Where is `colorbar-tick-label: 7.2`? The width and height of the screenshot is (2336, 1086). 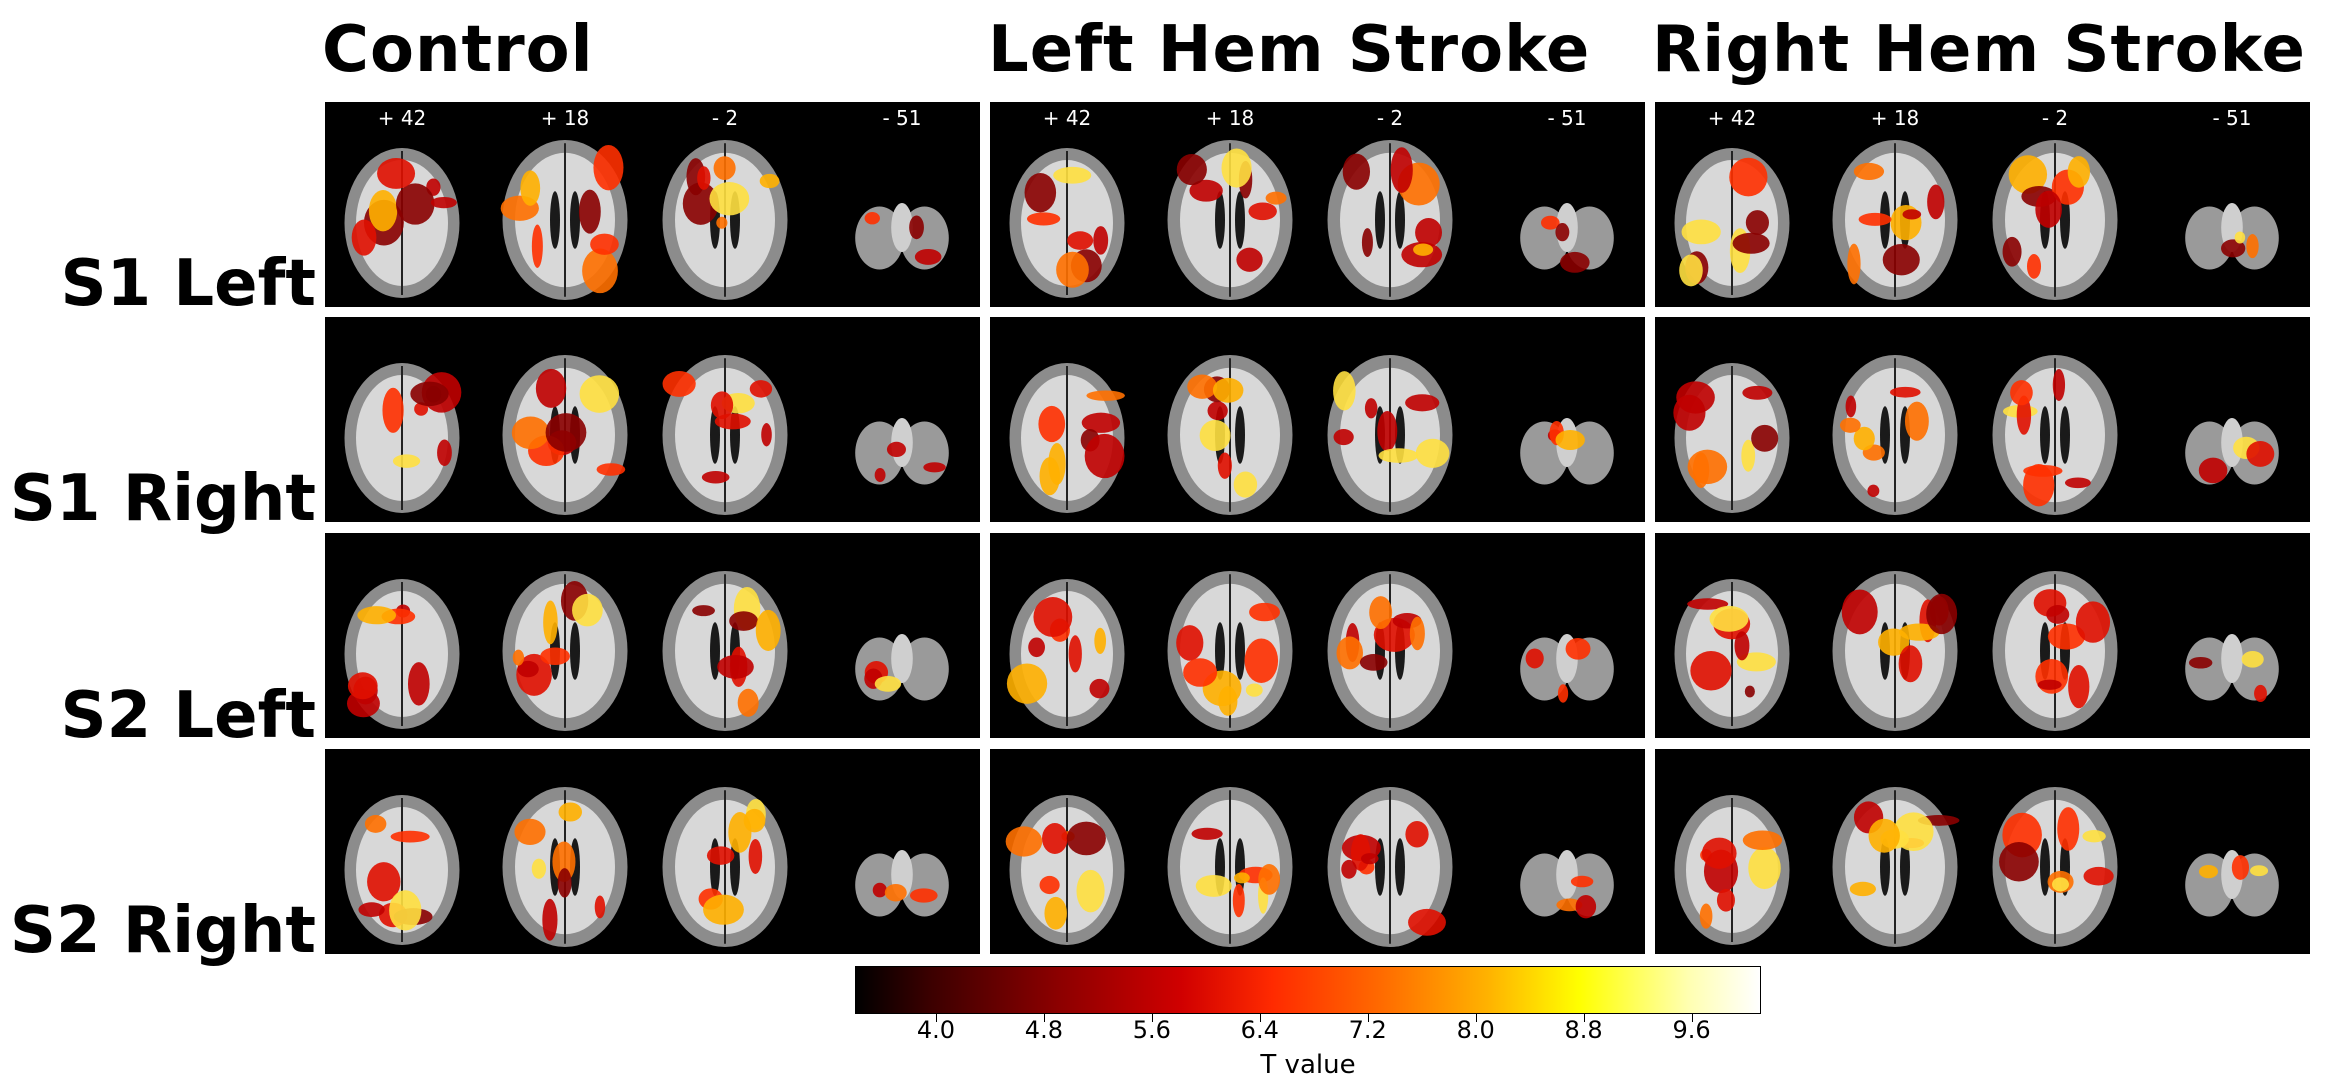 colorbar-tick-label: 7.2 is located at coordinates (1367, 1030).